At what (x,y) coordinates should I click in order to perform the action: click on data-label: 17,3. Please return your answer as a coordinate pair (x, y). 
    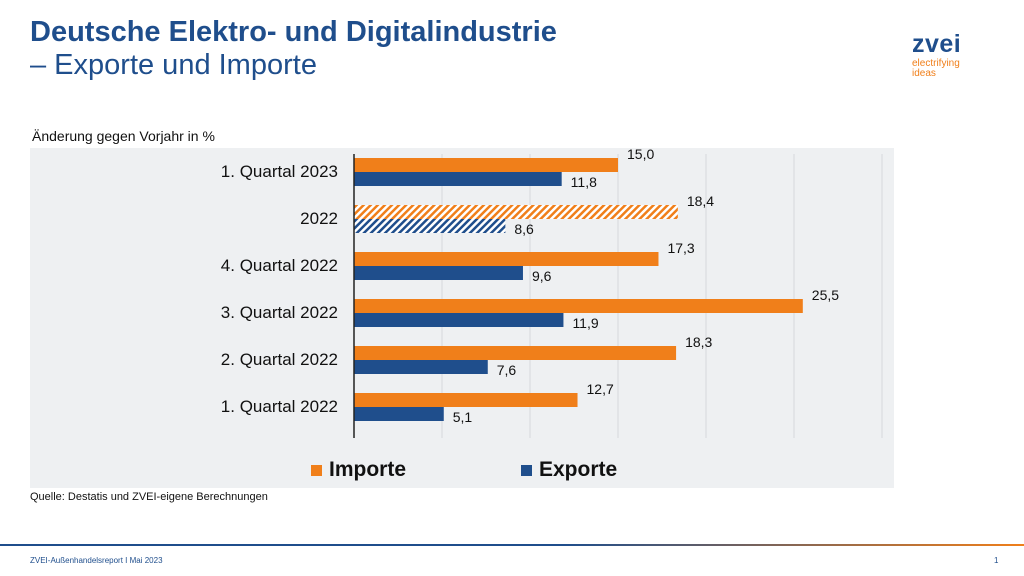
    Looking at the image, I should click on (680, 248).